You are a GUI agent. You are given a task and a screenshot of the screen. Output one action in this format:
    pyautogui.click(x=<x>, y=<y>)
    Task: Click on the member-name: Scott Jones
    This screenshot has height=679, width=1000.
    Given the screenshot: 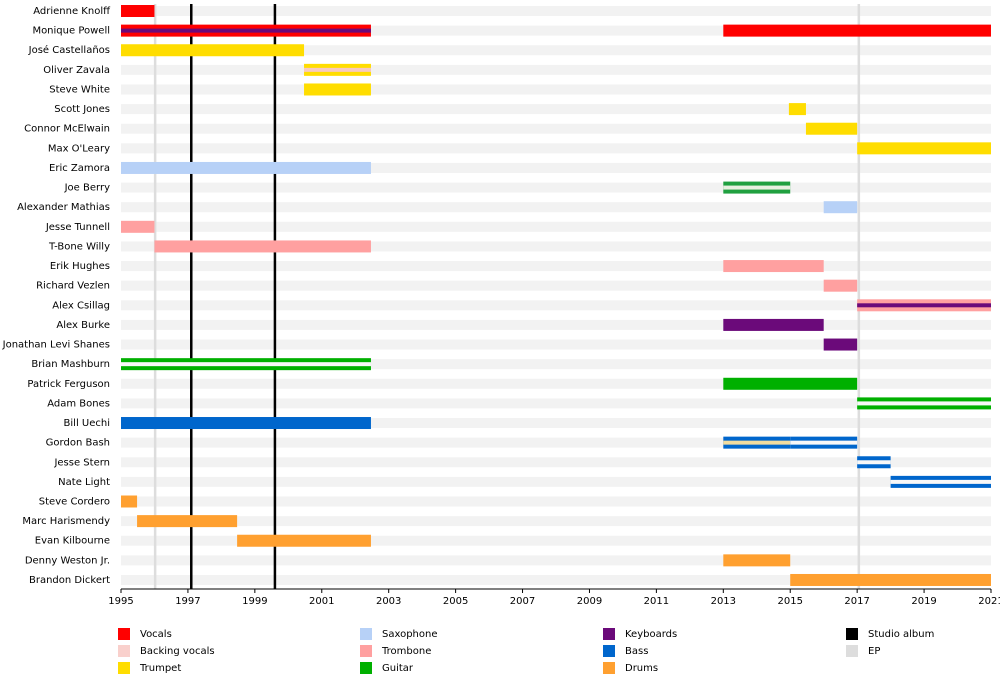 What is the action you would take?
    pyautogui.click(x=82, y=109)
    